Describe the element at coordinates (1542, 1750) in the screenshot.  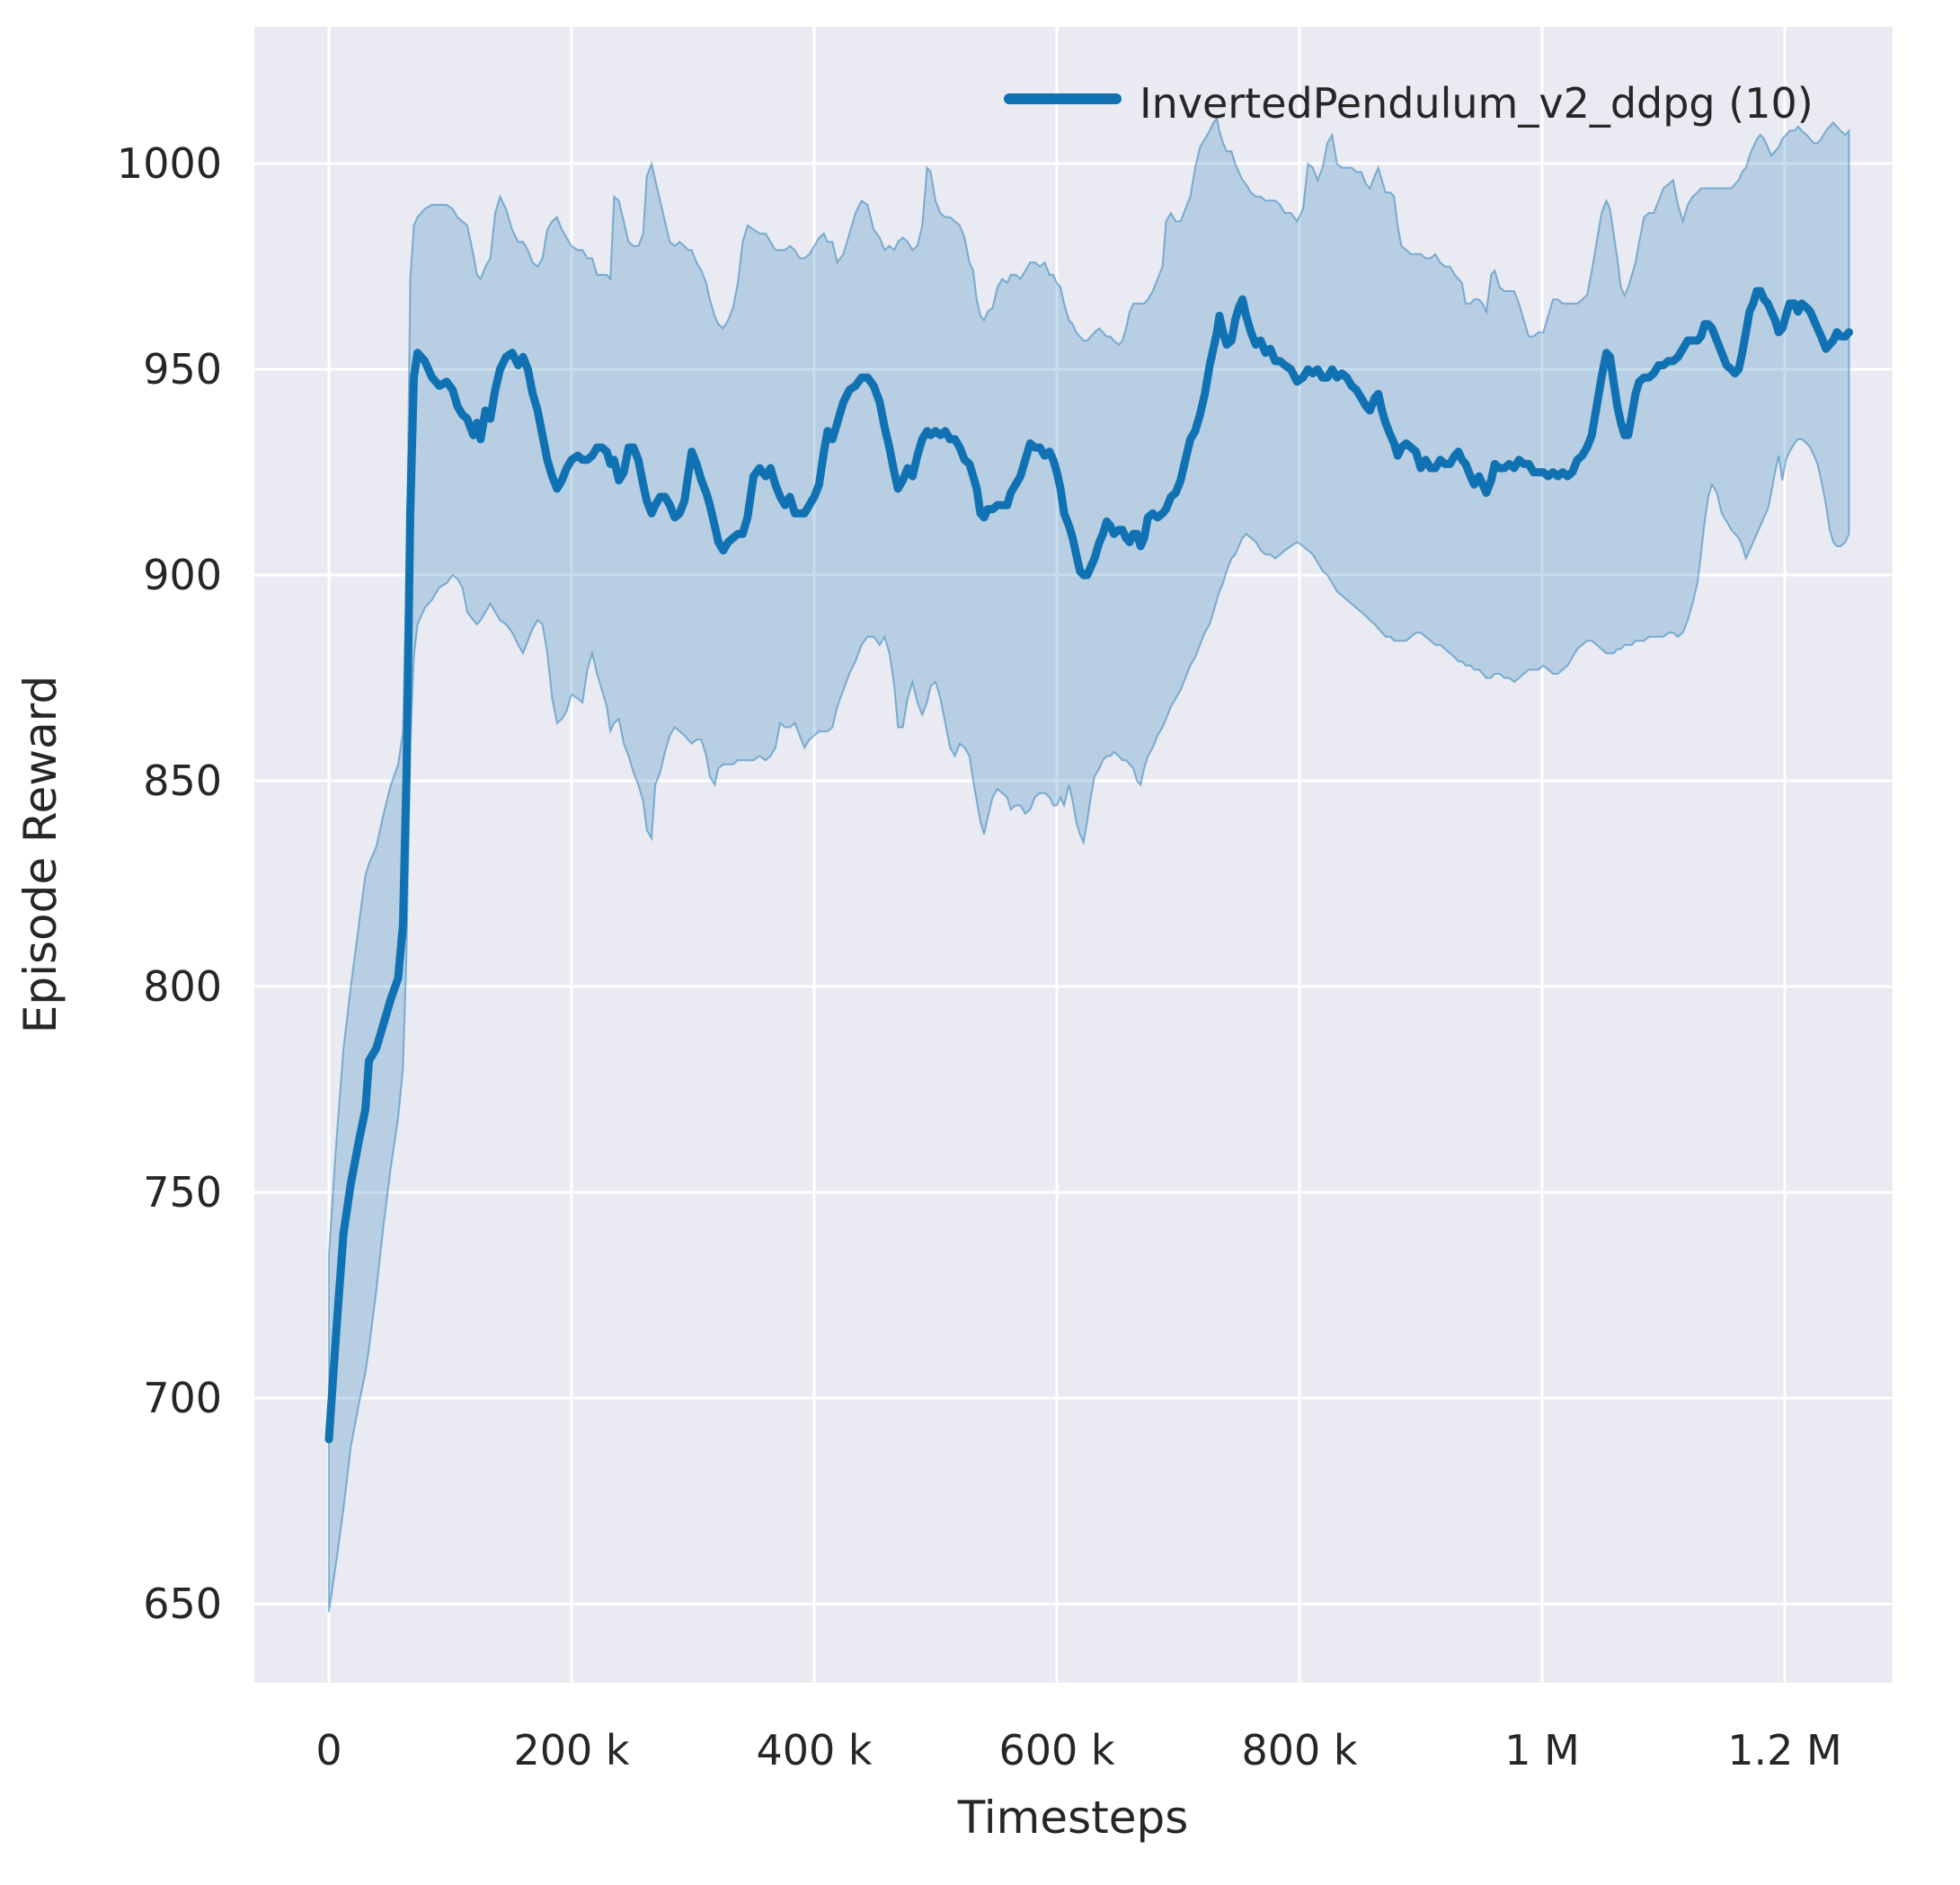
I see `x-tick-label: 1 M` at that location.